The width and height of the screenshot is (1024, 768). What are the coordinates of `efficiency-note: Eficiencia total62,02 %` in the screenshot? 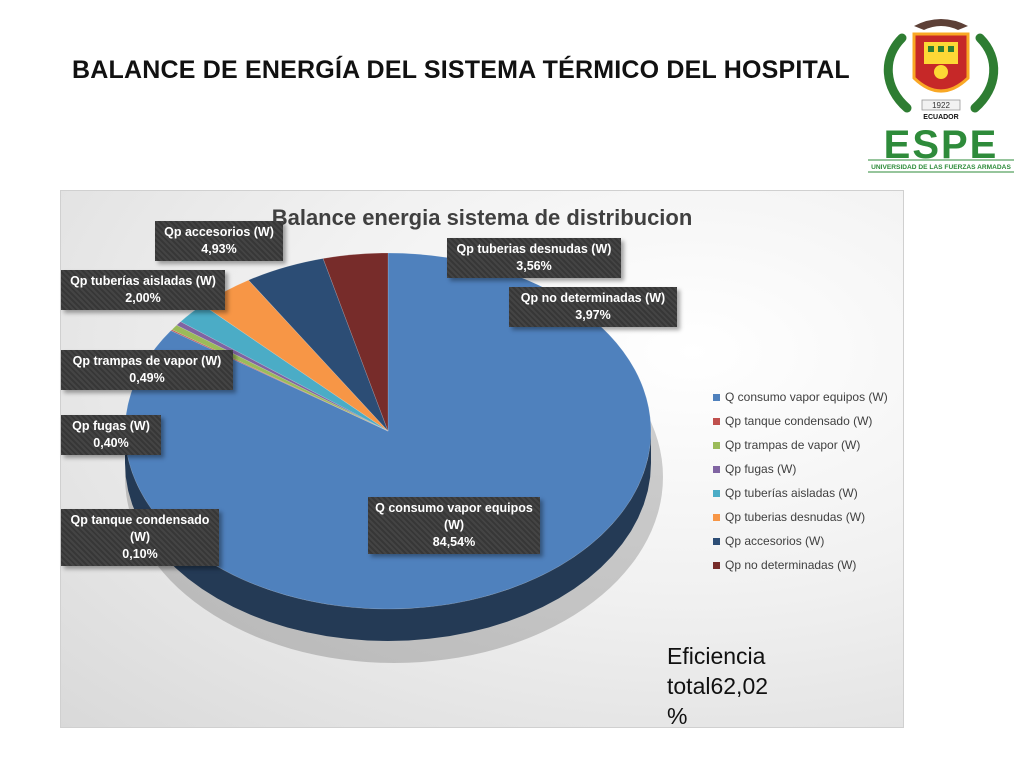 It's located at (718, 686).